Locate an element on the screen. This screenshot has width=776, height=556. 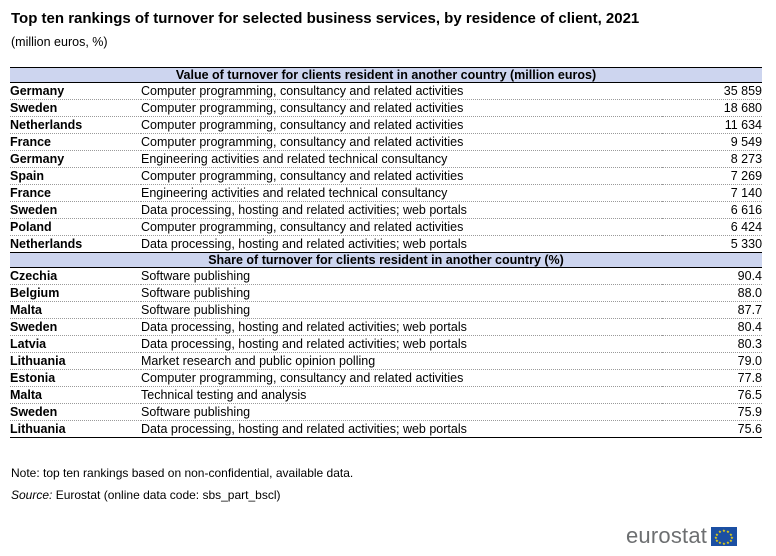
logo-wordmark: eurostat is located at coordinates (667, 535).